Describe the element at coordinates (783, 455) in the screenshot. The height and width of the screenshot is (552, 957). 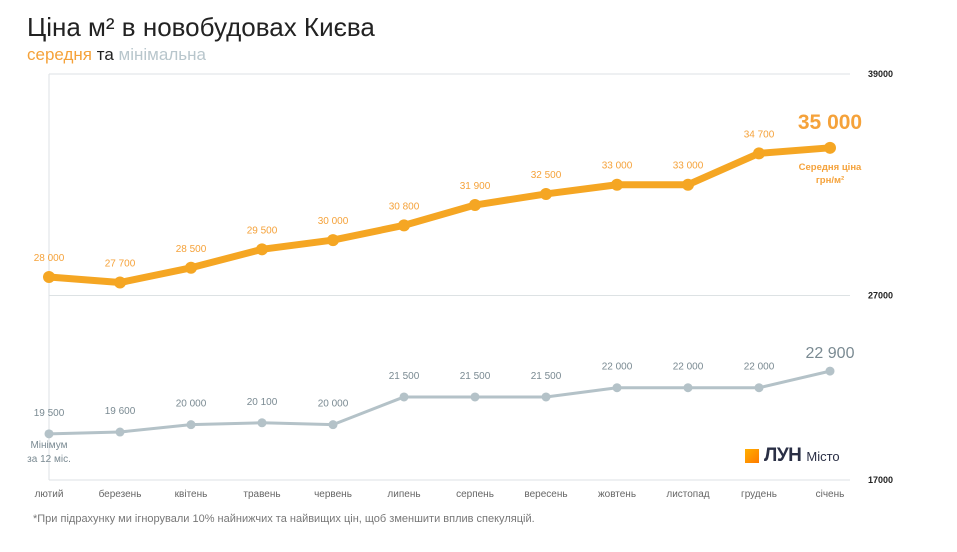
I see `logo-word: ЛУН` at that location.